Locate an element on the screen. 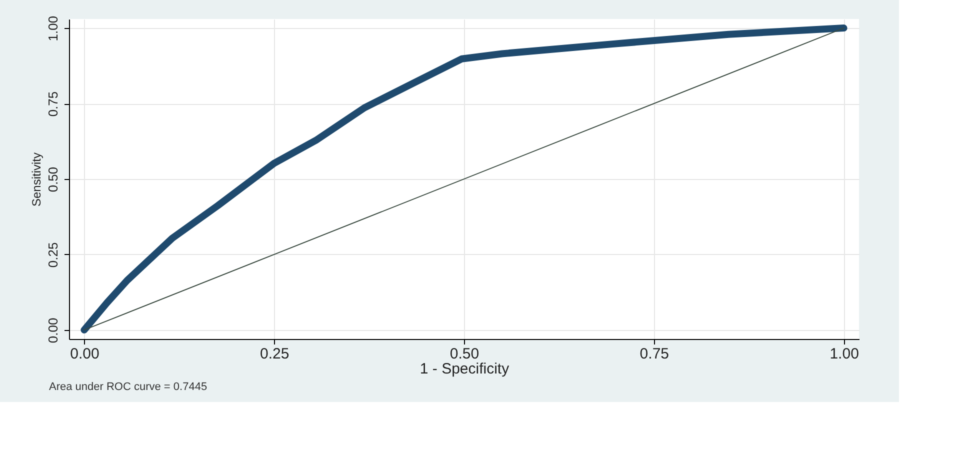 Image resolution: width=962 pixels, height=452 pixels. x-tick-label: 0.75 is located at coordinates (655, 354).